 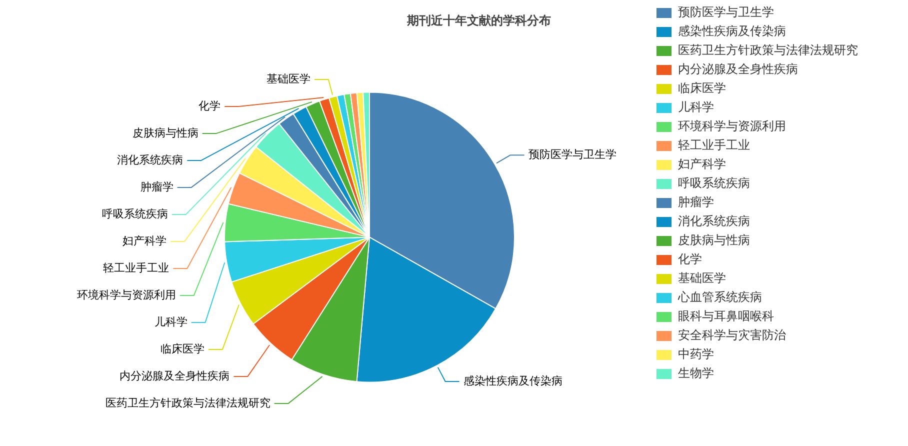 I want to click on legend-label: 化学, so click(x=690, y=259).